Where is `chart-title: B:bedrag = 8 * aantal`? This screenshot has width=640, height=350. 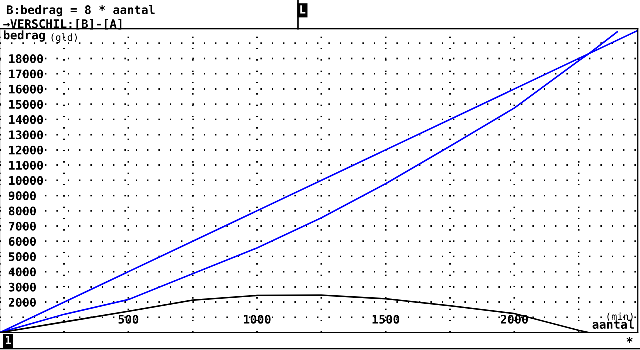 chart-title: B:bedrag = 8 * aantal is located at coordinates (81, 11).